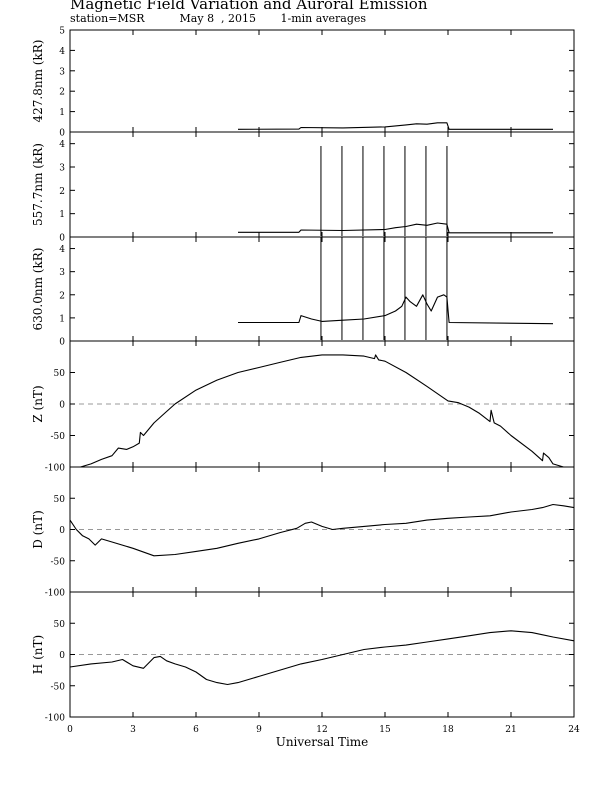 This screenshot has height=792, width=612. Describe the element at coordinates (196, 730) in the screenshot. I see `x-tick-label: 6` at that location.